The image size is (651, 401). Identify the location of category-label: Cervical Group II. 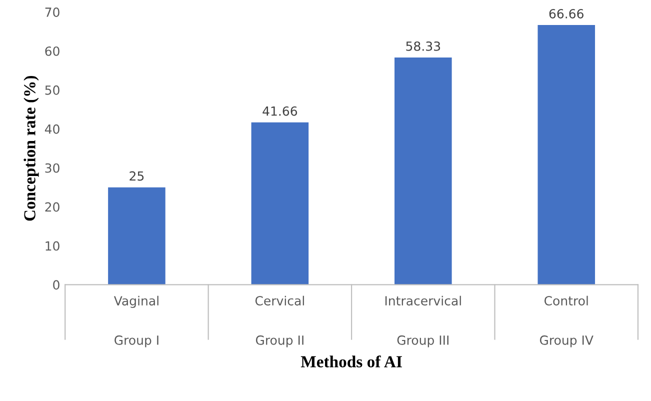
(279, 322).